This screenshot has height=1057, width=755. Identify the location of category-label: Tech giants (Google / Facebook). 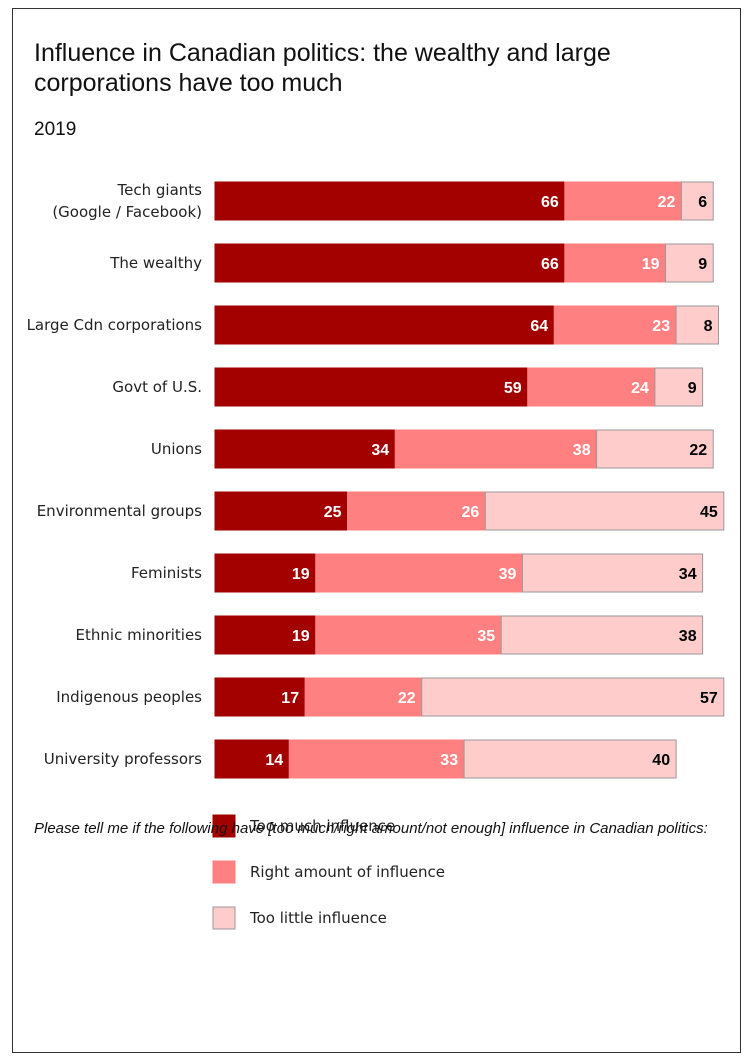
(127, 201).